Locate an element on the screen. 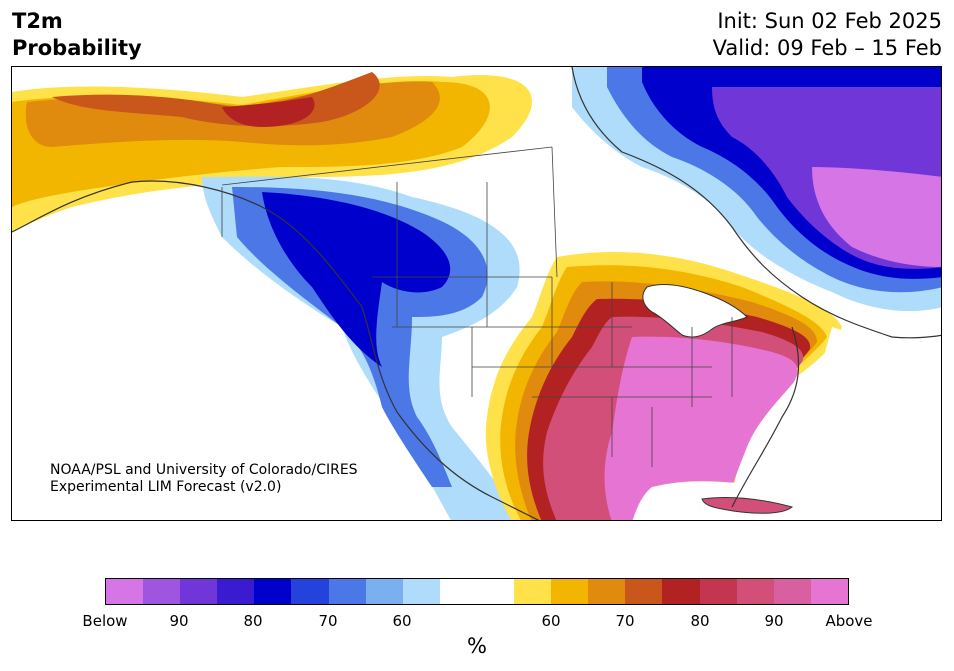  pacific-ocean is located at coordinates (176, 376).